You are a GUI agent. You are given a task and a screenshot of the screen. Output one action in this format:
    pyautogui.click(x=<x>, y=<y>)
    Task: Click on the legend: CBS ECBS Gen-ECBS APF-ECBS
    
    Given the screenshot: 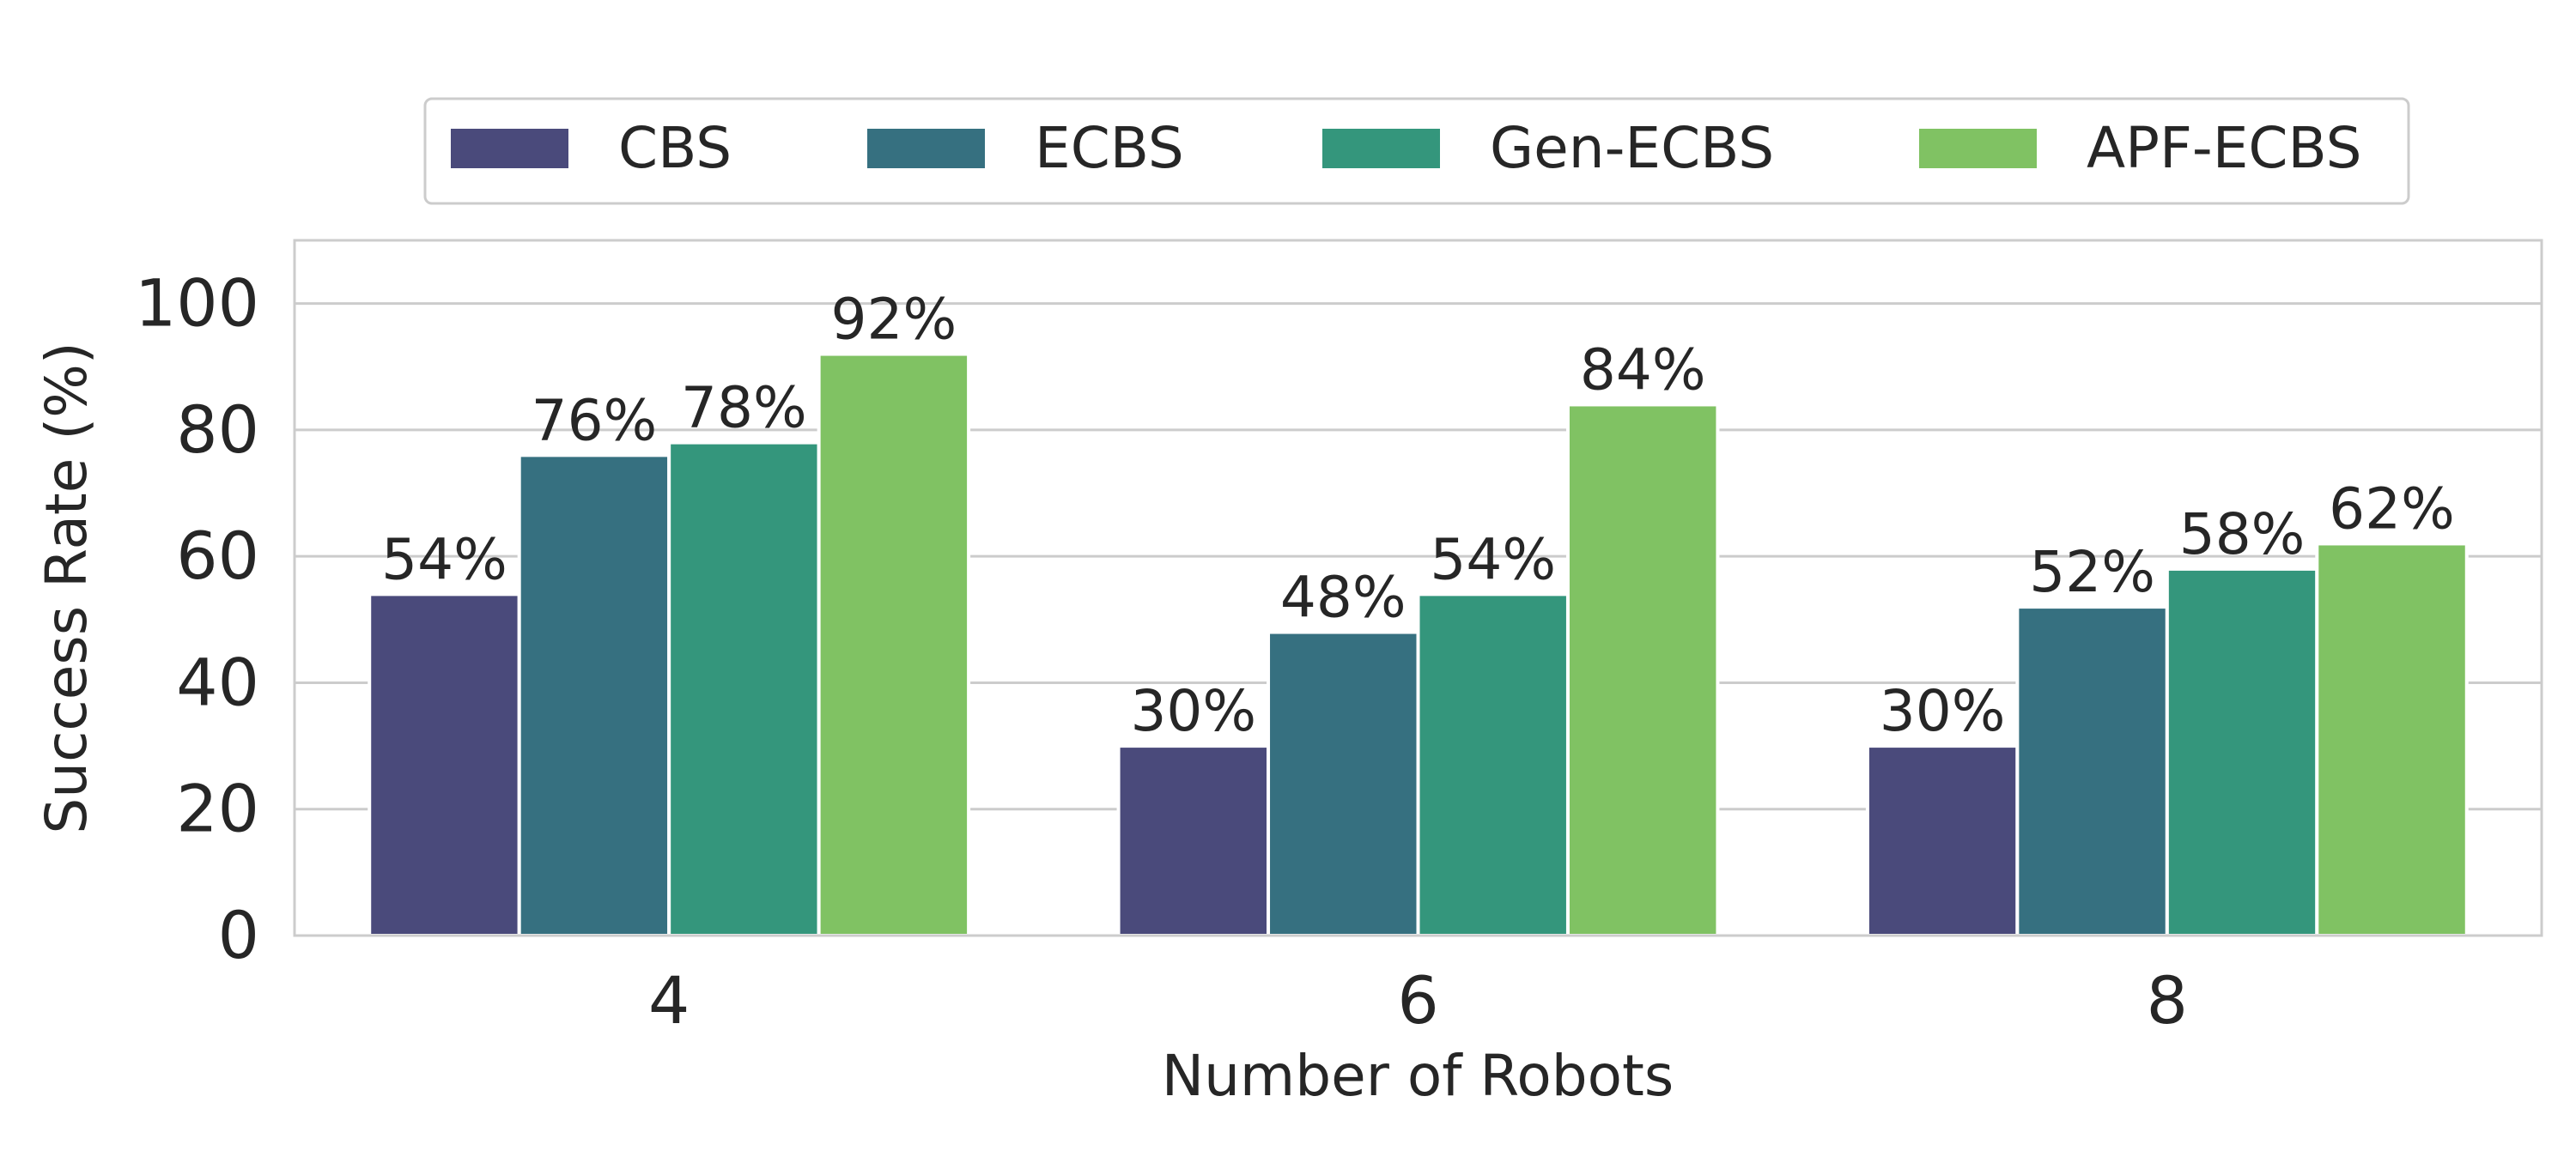 What is the action you would take?
    pyautogui.click(x=1416, y=151)
    